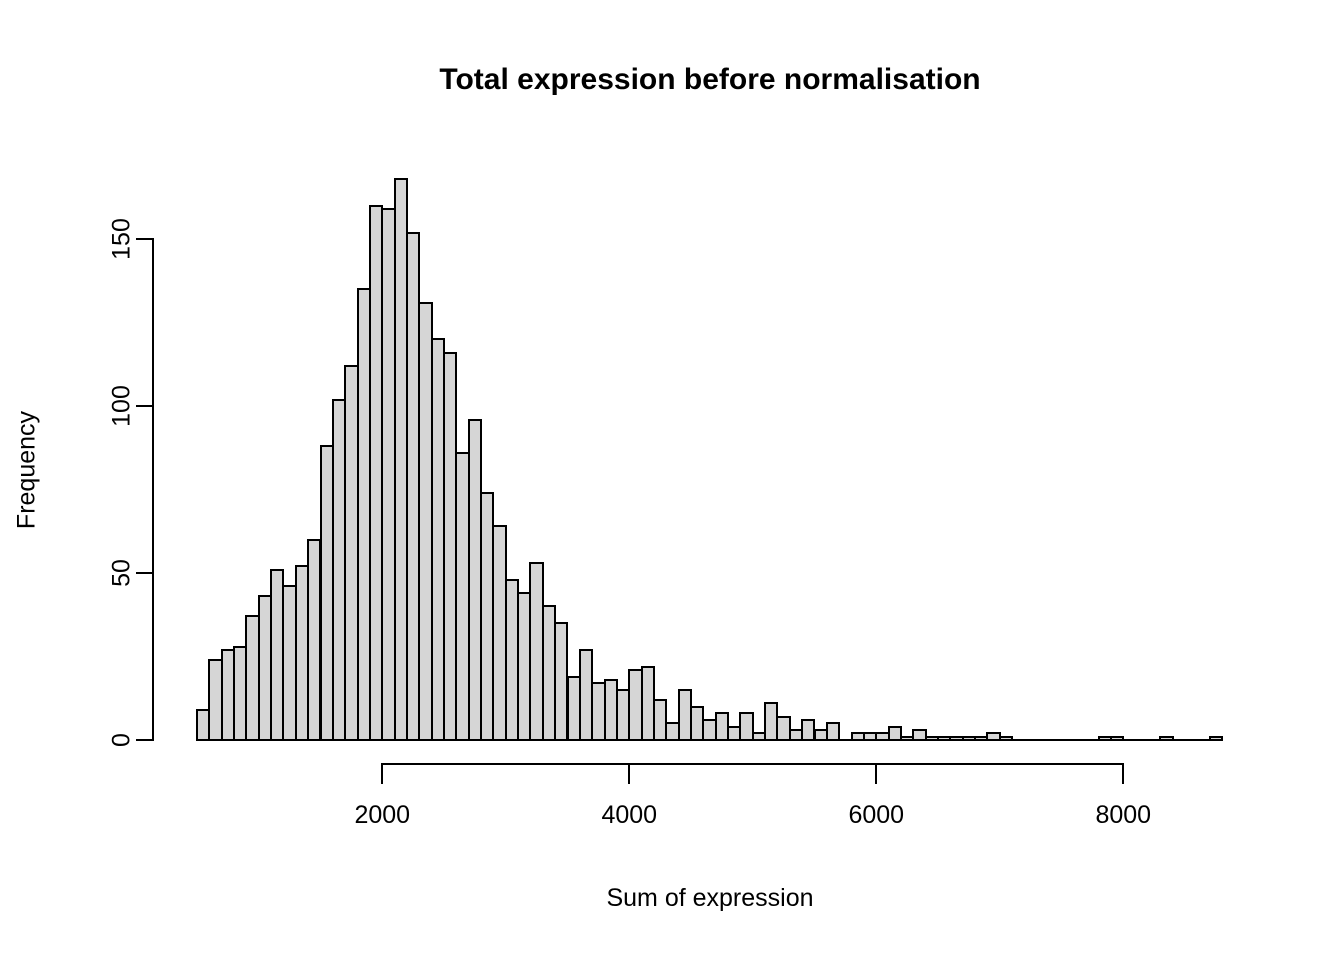 The height and width of the screenshot is (960, 1344). What do you see at coordinates (121, 573) in the screenshot?
I see `y-tick-label: 50` at bounding box center [121, 573].